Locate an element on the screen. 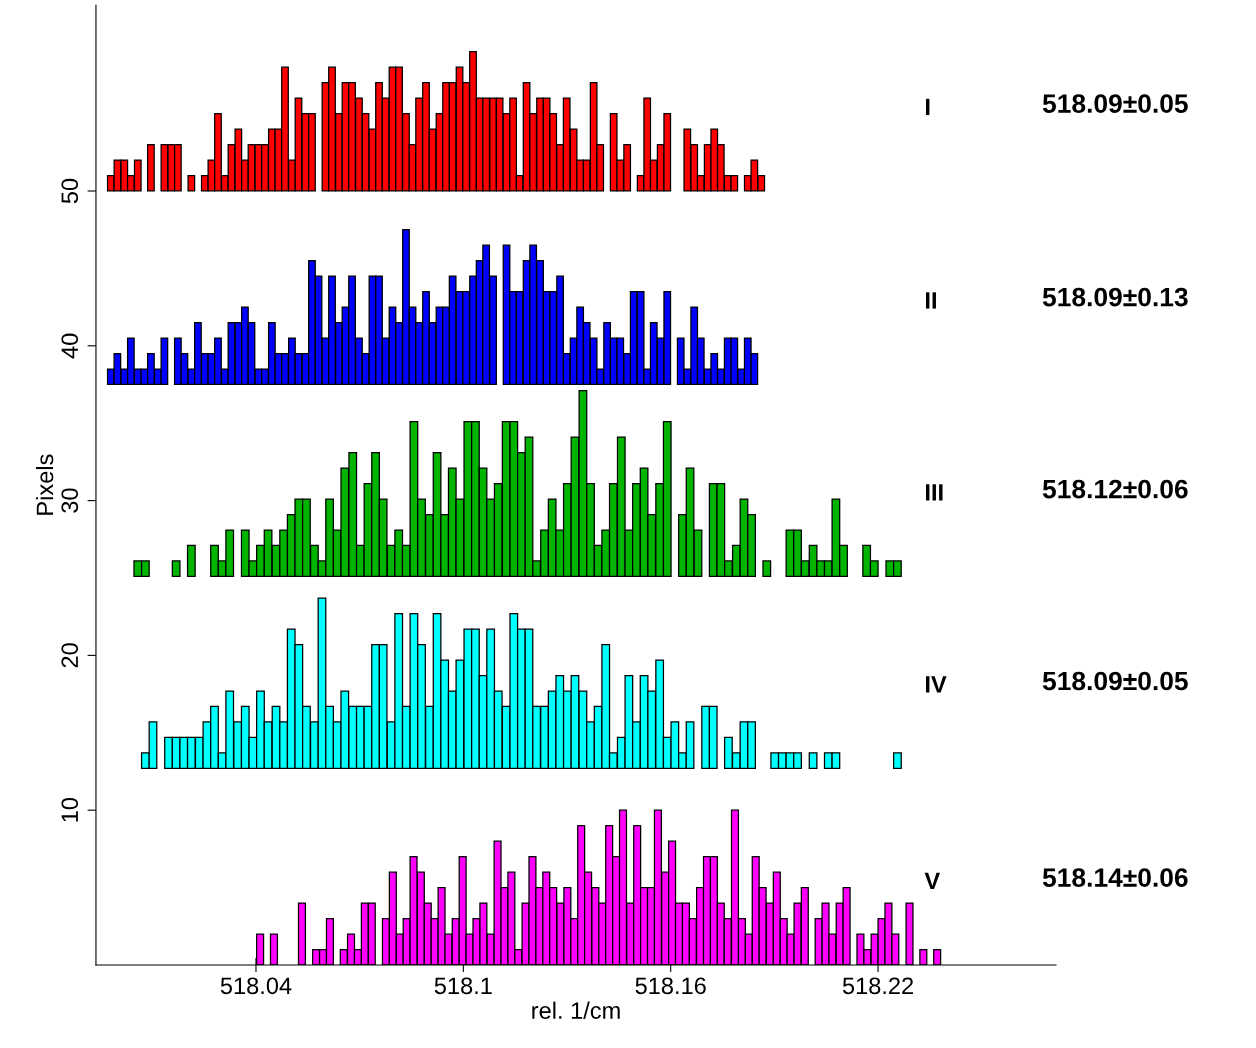 The image size is (1256, 1048). x-tick-label: 518.04 is located at coordinates (256, 986).